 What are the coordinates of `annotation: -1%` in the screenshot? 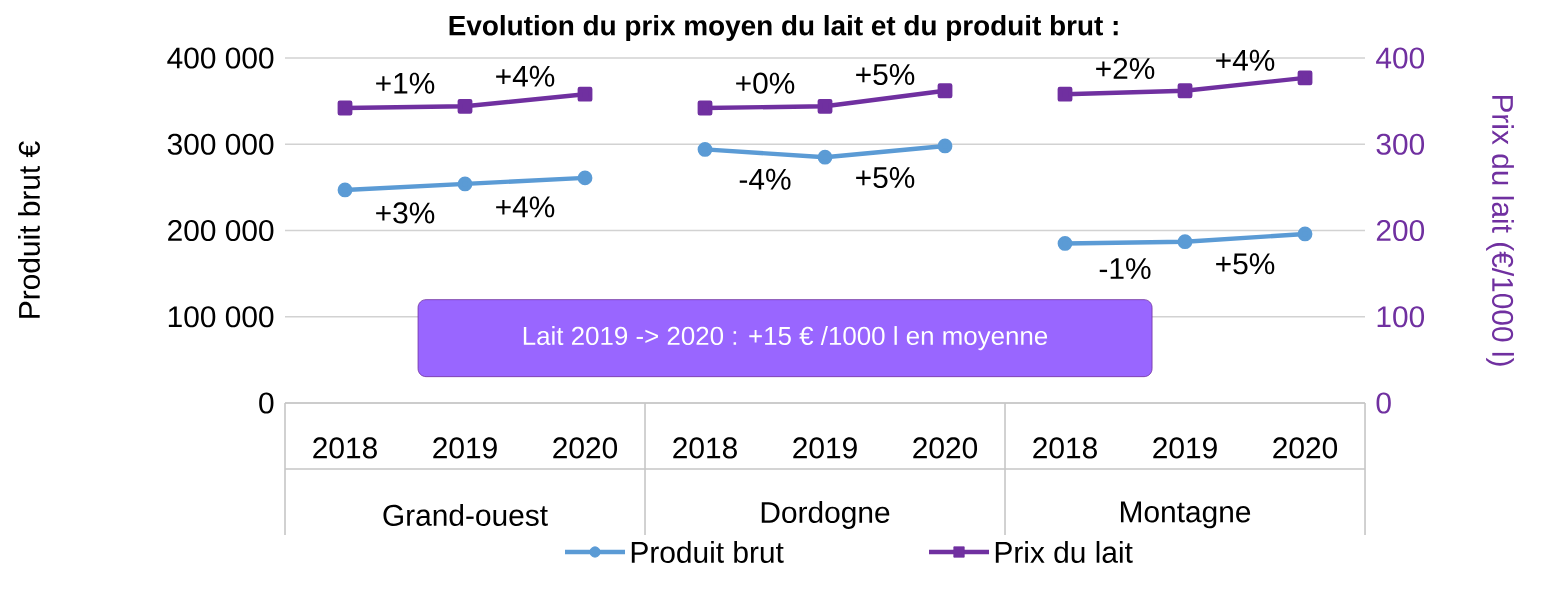 It's located at (1125, 269).